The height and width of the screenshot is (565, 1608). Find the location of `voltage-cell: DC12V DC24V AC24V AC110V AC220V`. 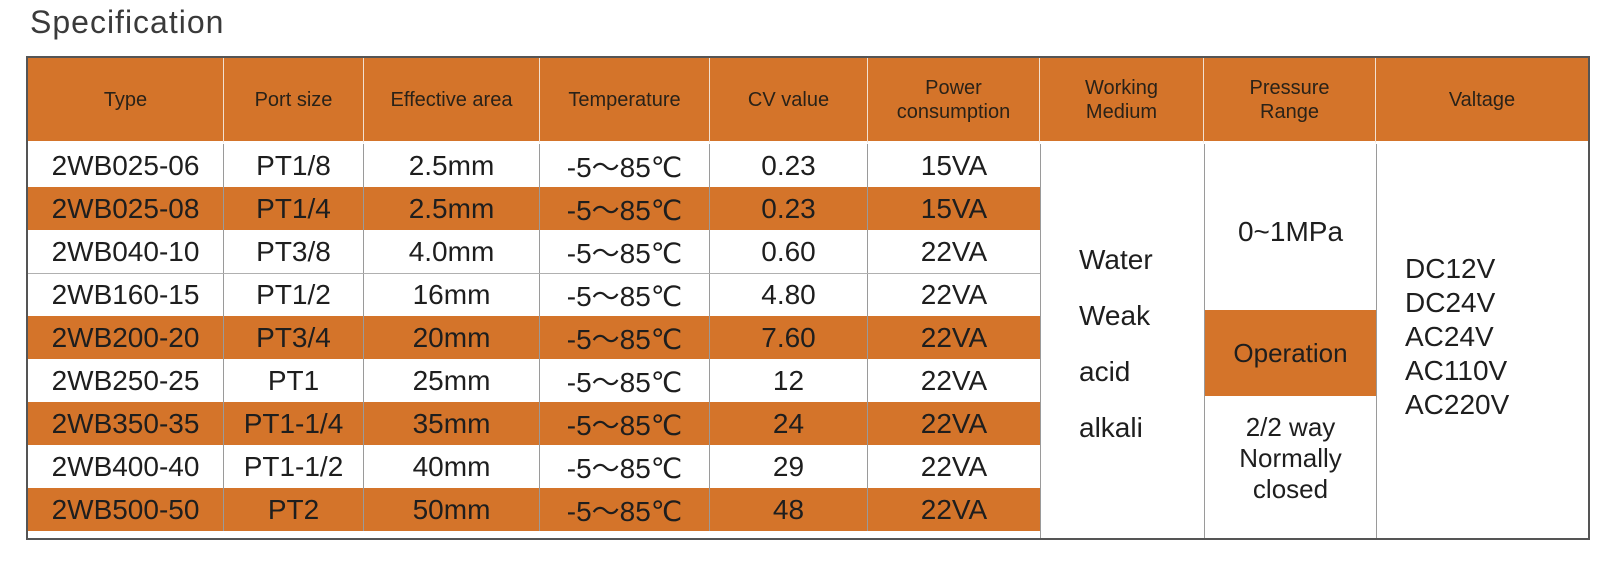

voltage-cell: DC12V DC24V AC24V AC110V AC220V is located at coordinates (1482, 341).